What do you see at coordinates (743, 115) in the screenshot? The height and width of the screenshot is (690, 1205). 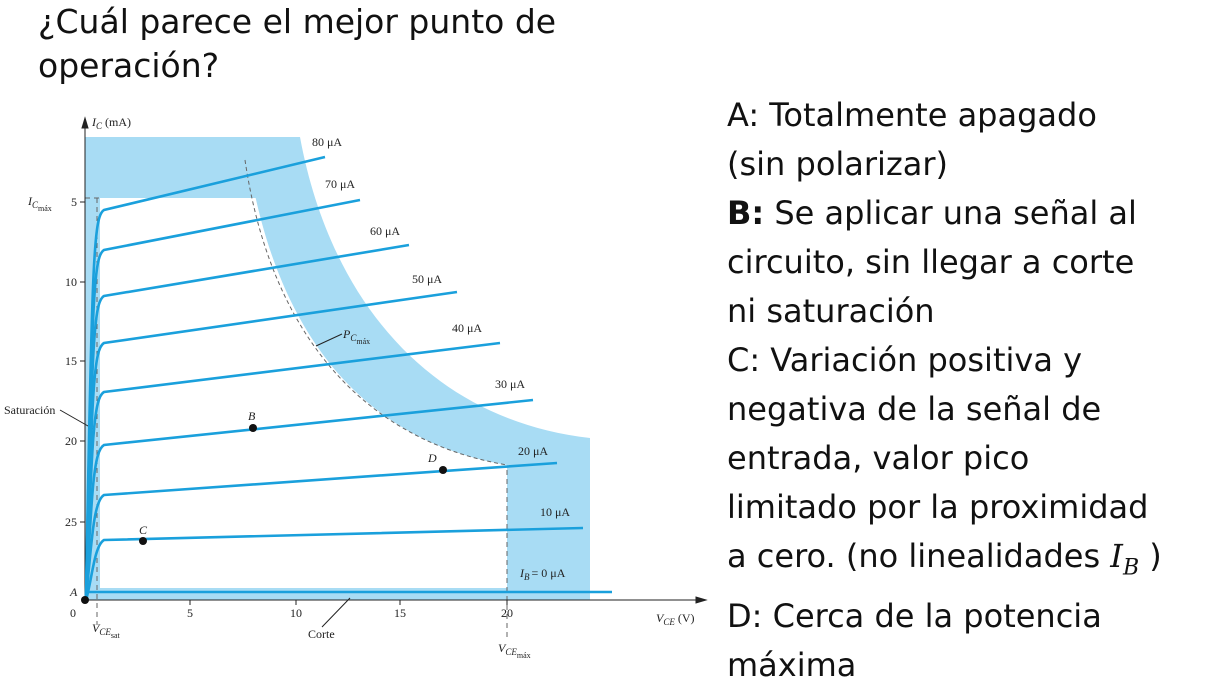 I see `answer-letter: A:` at bounding box center [743, 115].